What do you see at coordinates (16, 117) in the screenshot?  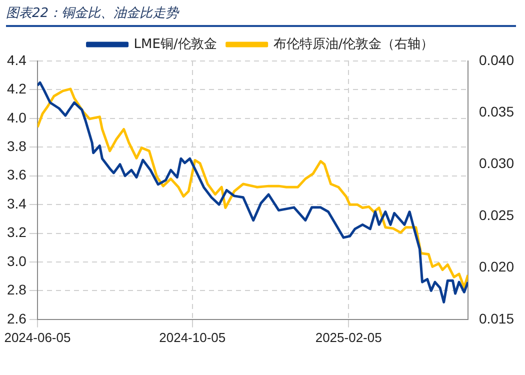 I see `y-tick-label: 4.0` at bounding box center [16, 117].